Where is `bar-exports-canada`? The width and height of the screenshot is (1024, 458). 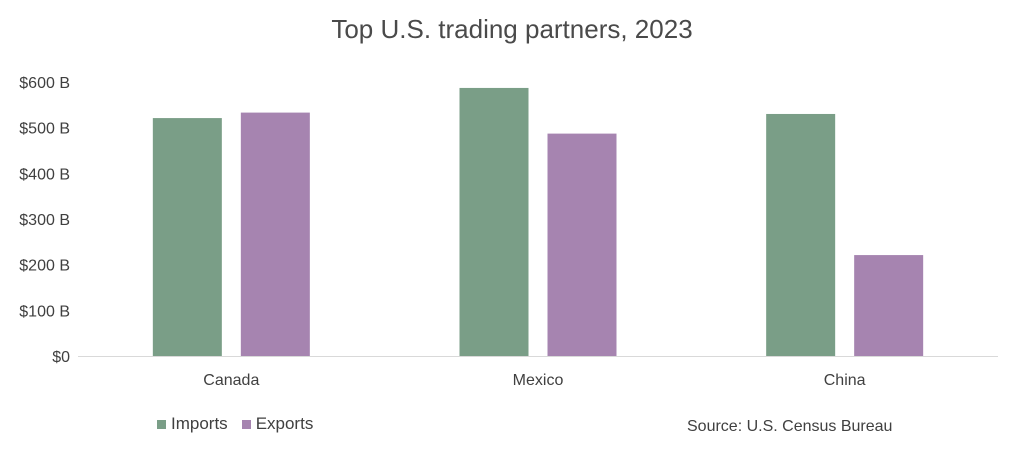
bar-exports-canada is located at coordinates (275, 234).